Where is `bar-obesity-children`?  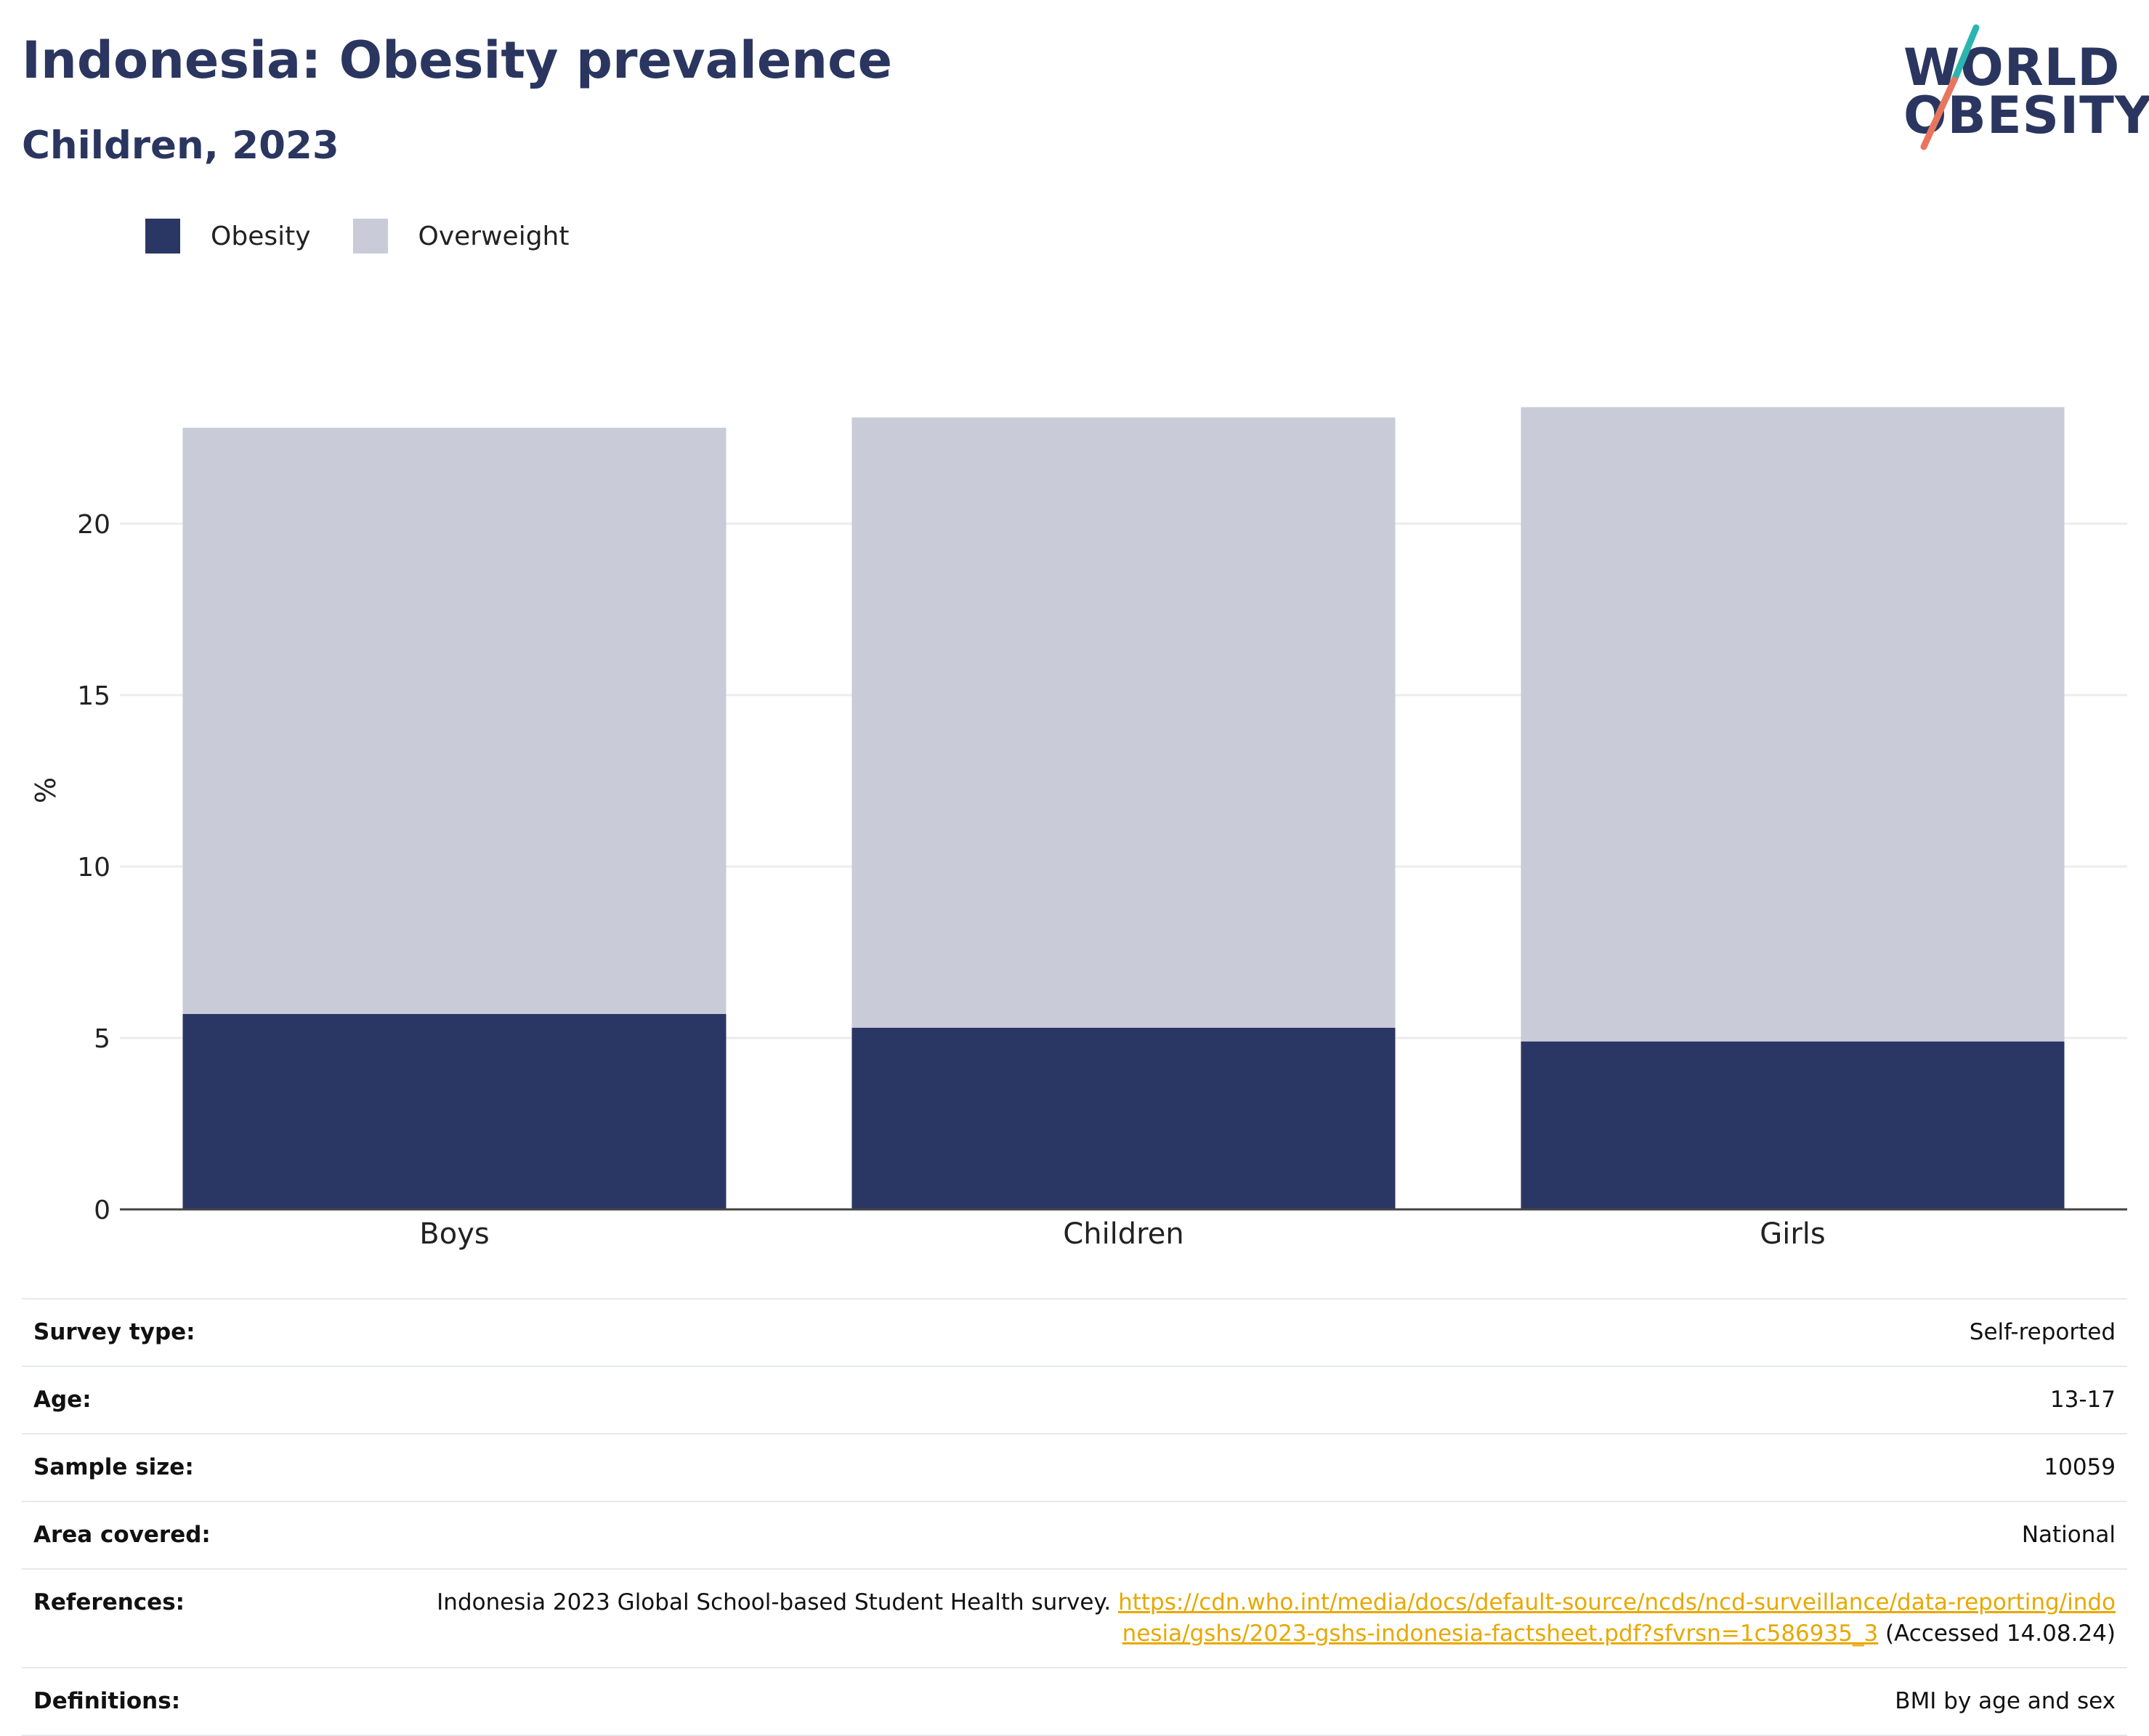 bar-obesity-children is located at coordinates (1123, 1118).